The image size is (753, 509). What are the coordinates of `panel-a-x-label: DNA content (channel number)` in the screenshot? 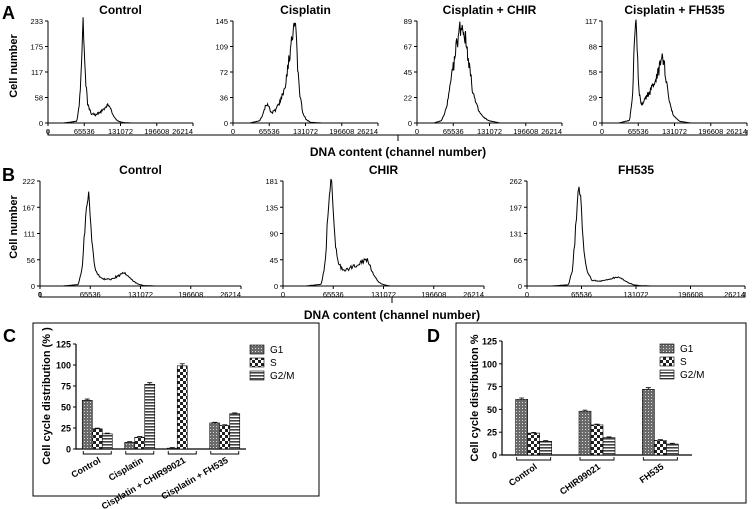 It's located at (398, 152).